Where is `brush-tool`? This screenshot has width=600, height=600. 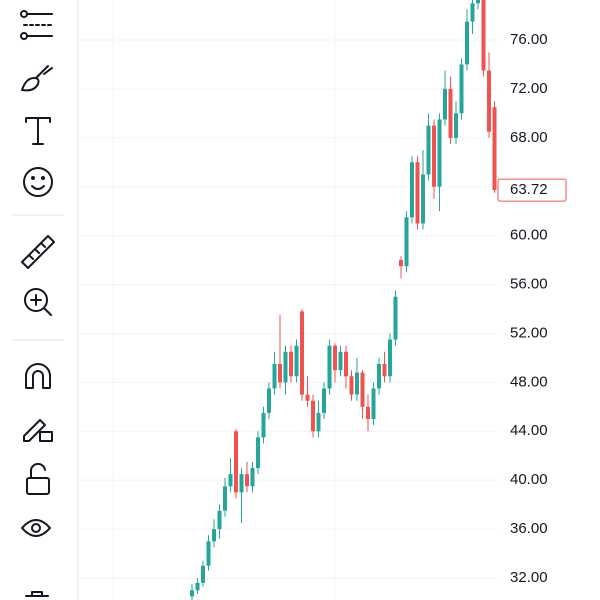
brush-tool is located at coordinates (37, 78).